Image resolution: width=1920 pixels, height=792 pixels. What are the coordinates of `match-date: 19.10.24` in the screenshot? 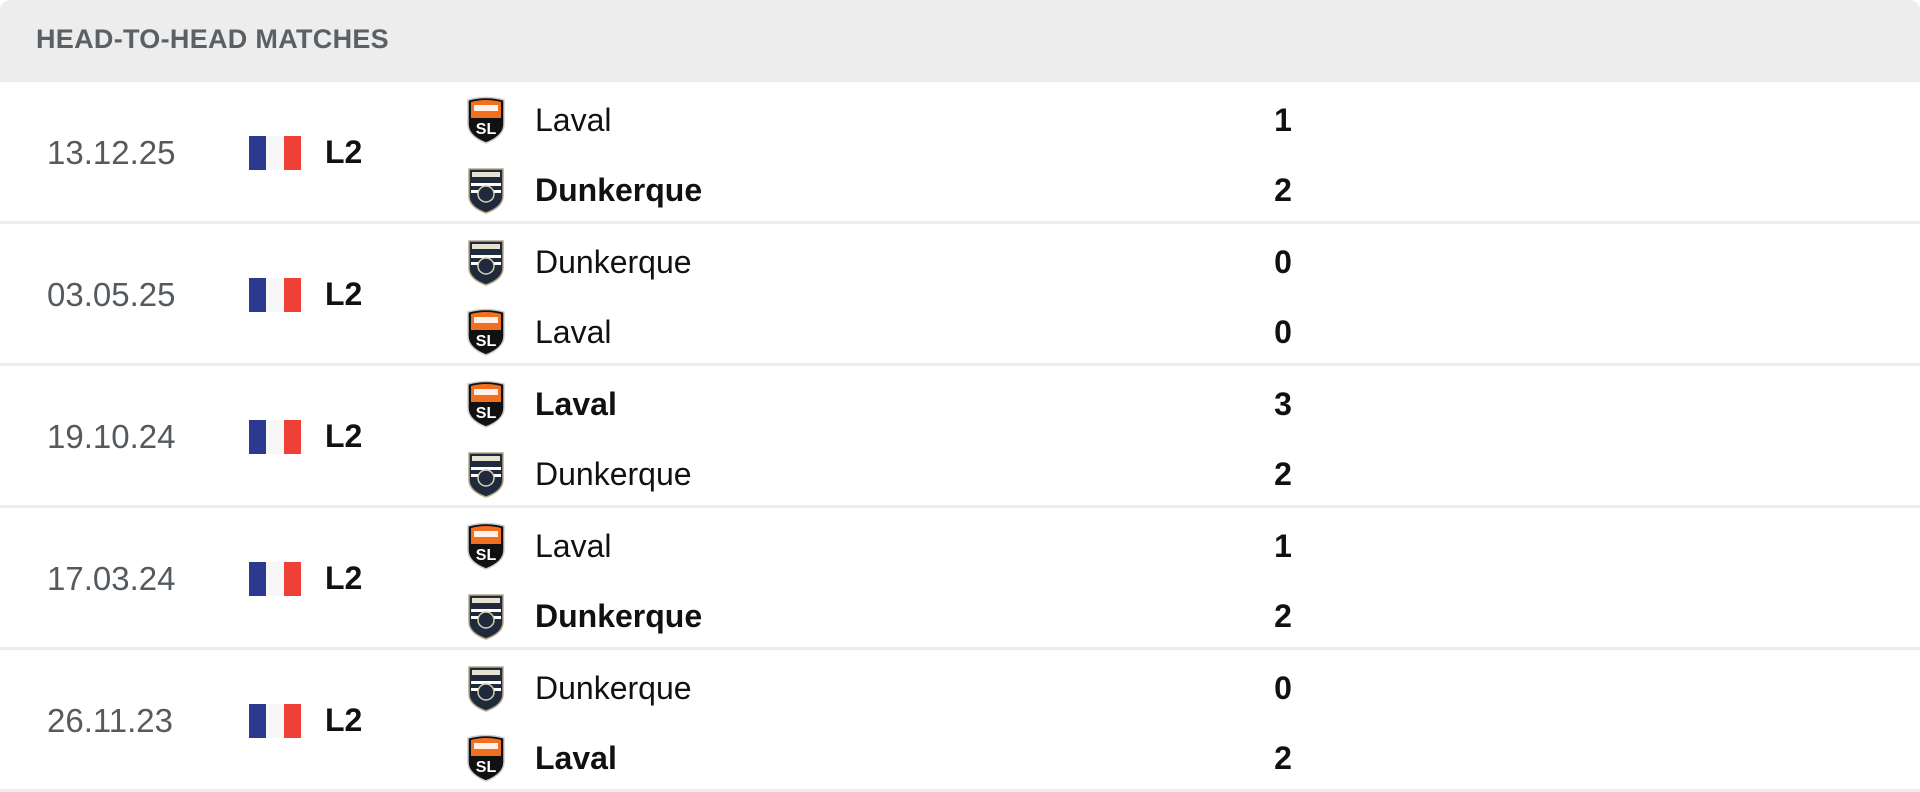 It's located at (111, 436).